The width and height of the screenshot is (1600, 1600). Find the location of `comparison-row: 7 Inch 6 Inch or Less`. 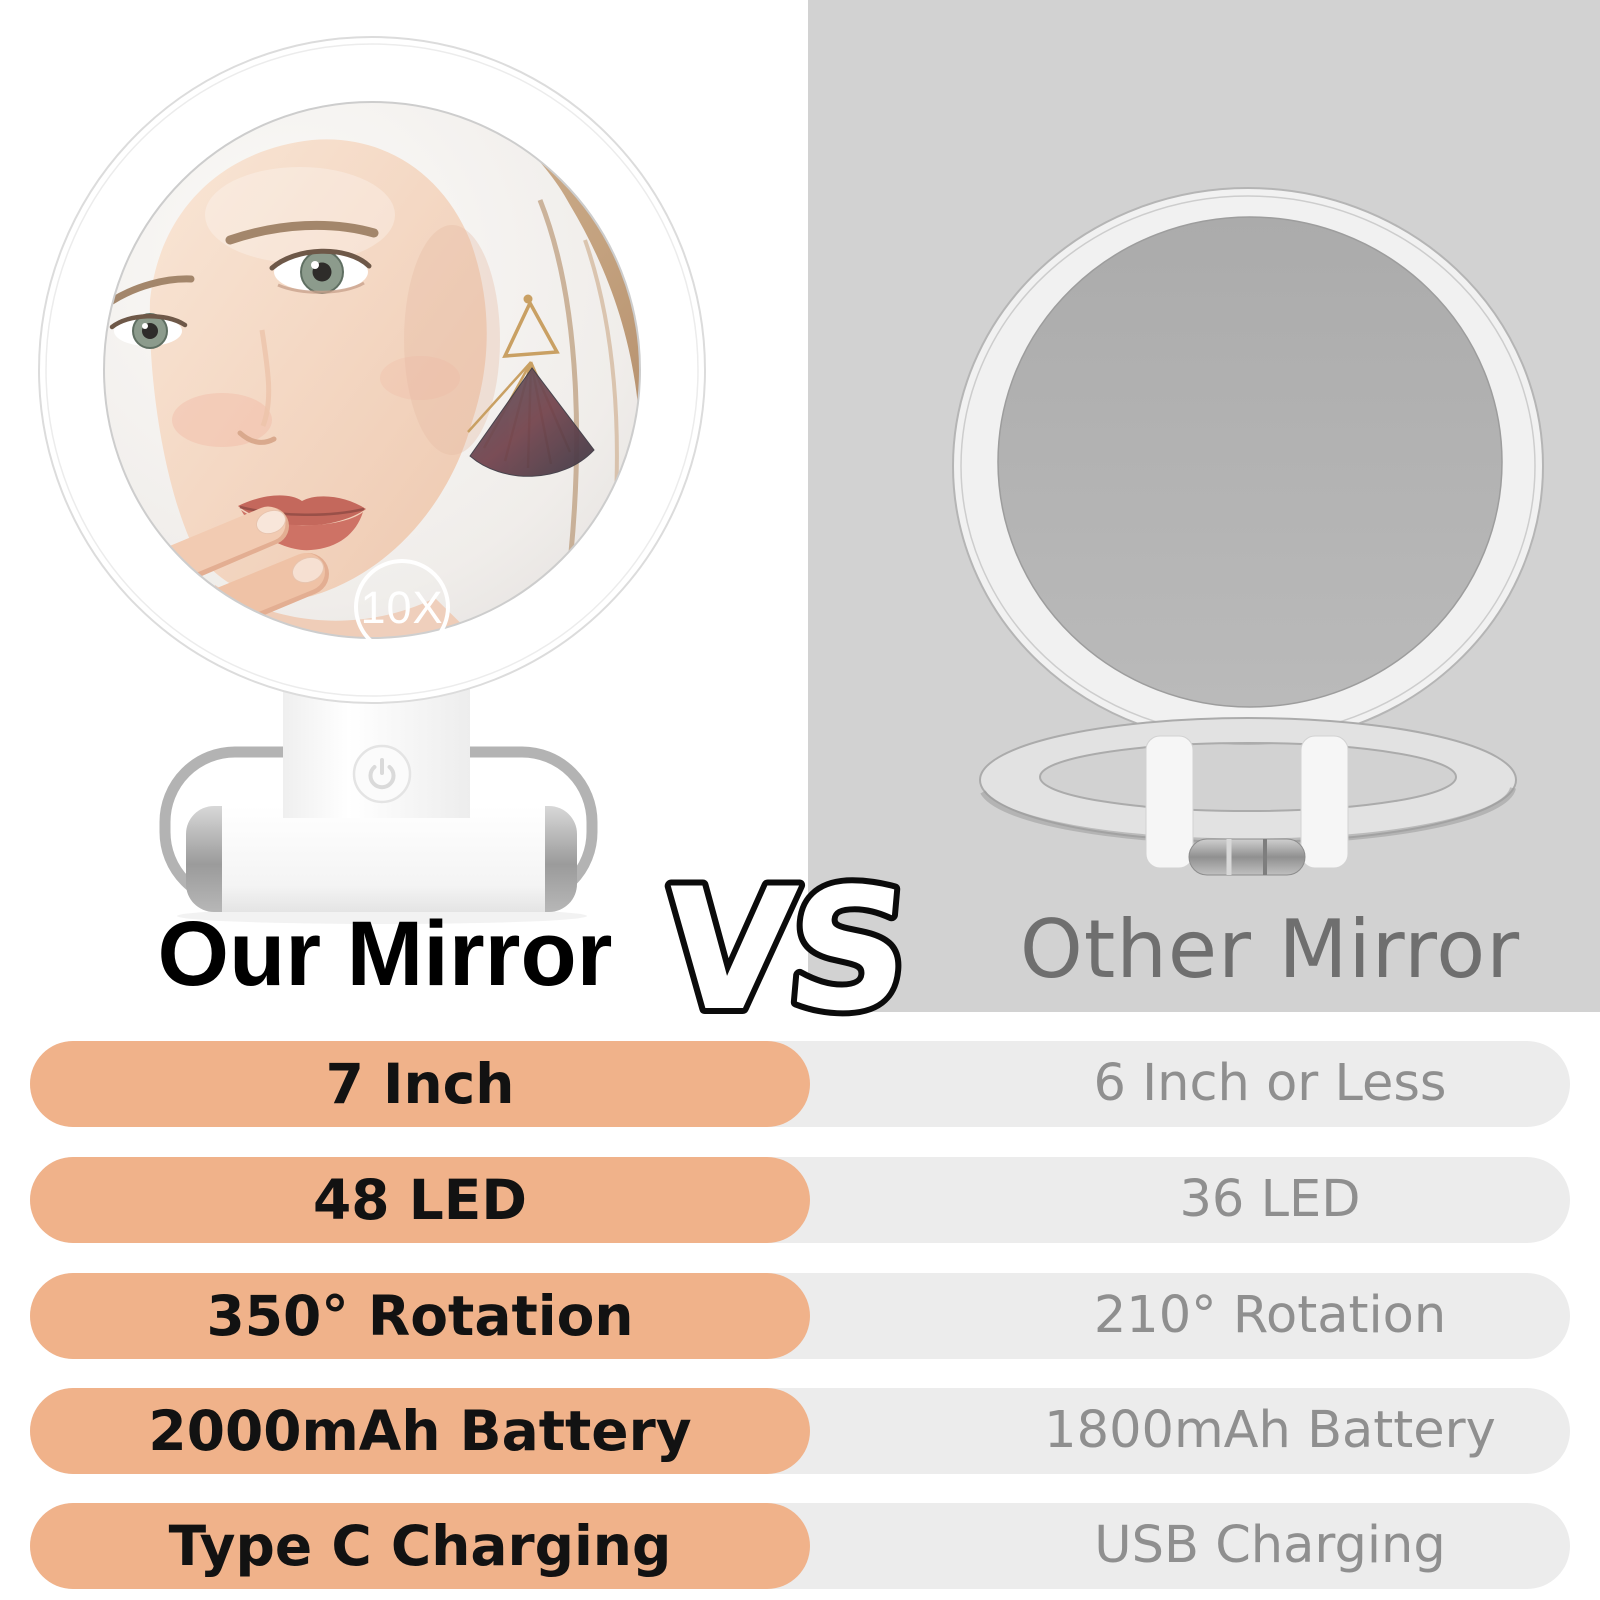

comparison-row: 7 Inch 6 Inch or Less is located at coordinates (800, 1084).